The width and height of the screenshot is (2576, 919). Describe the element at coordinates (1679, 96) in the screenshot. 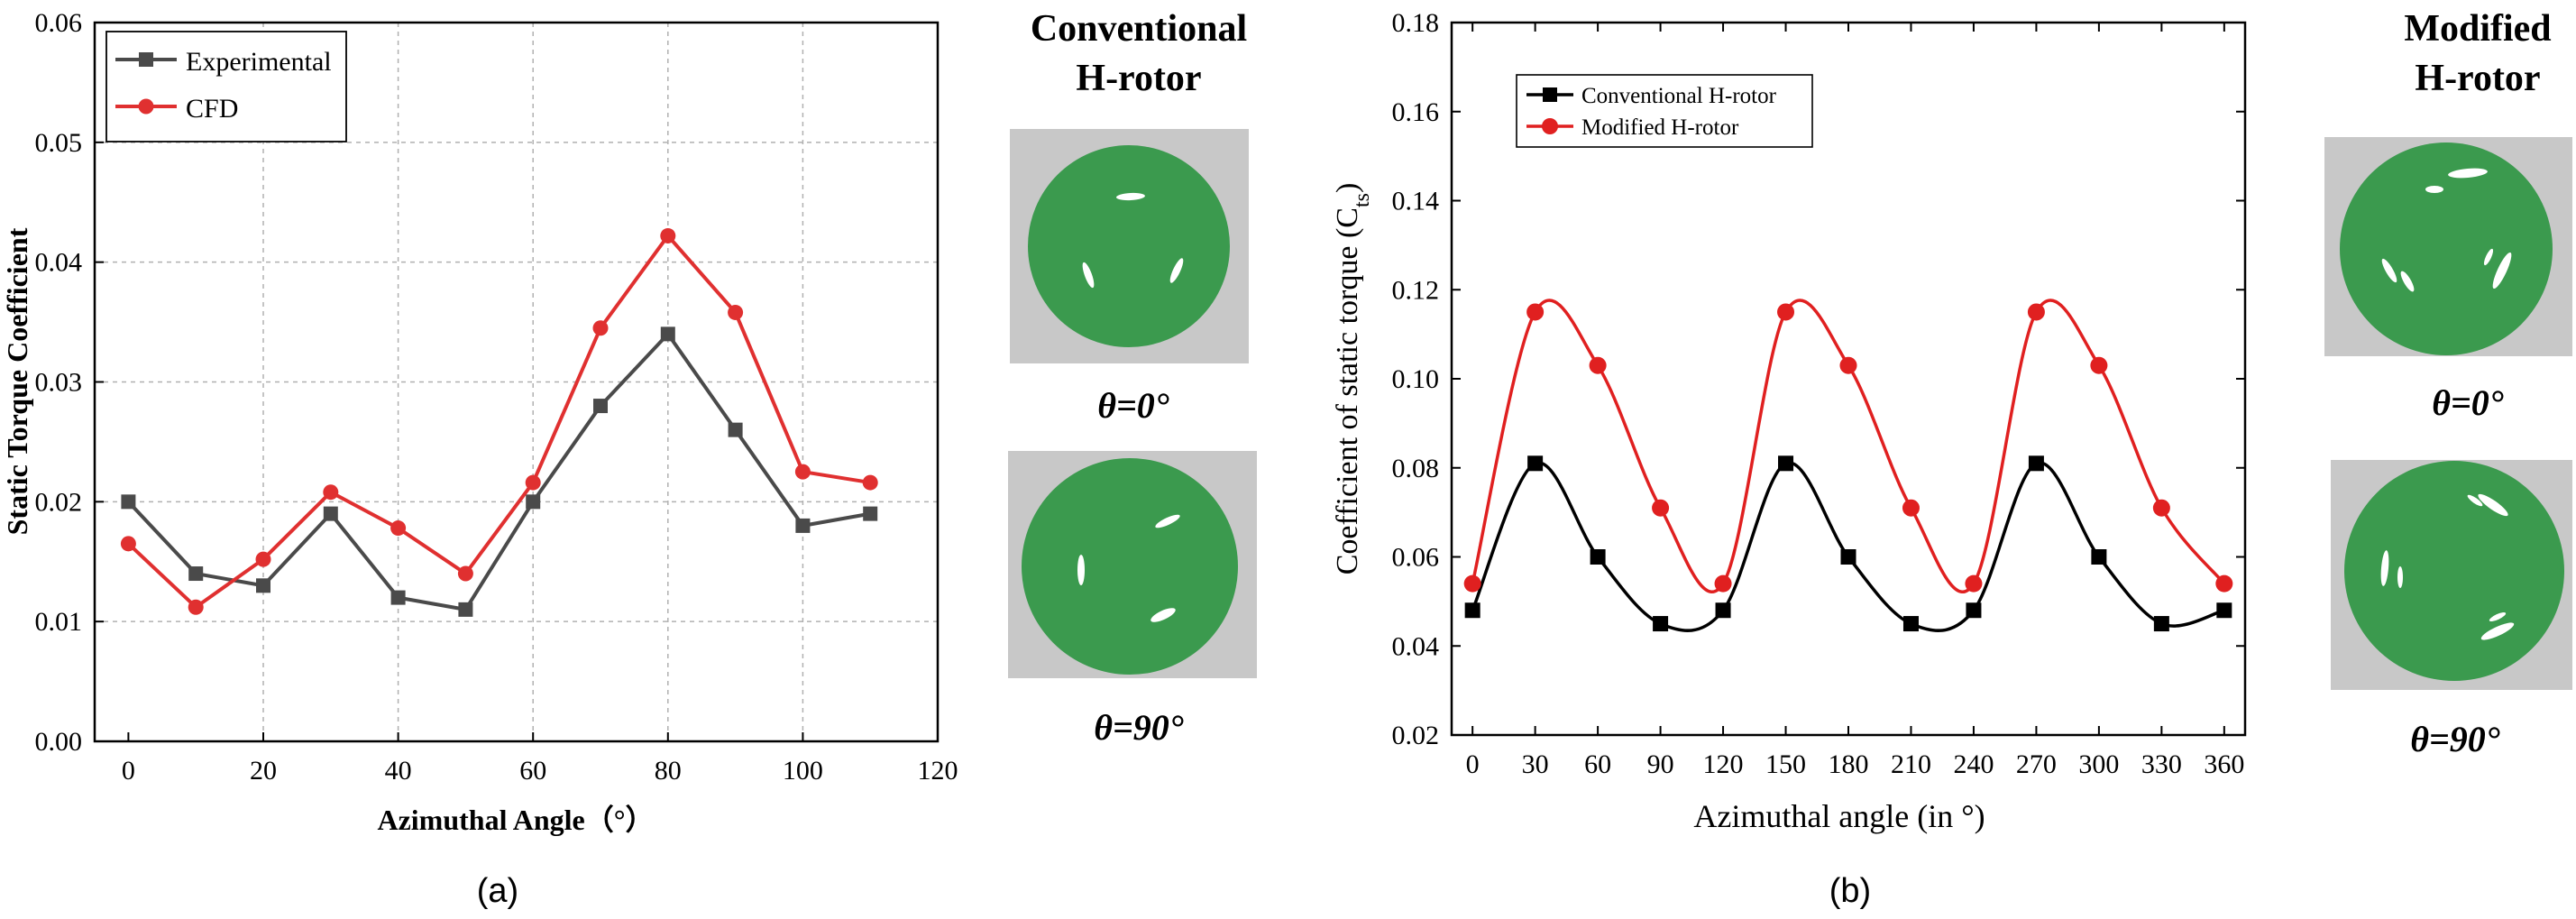

I see `legend-conventional-label: Conventional H-rotor` at that location.